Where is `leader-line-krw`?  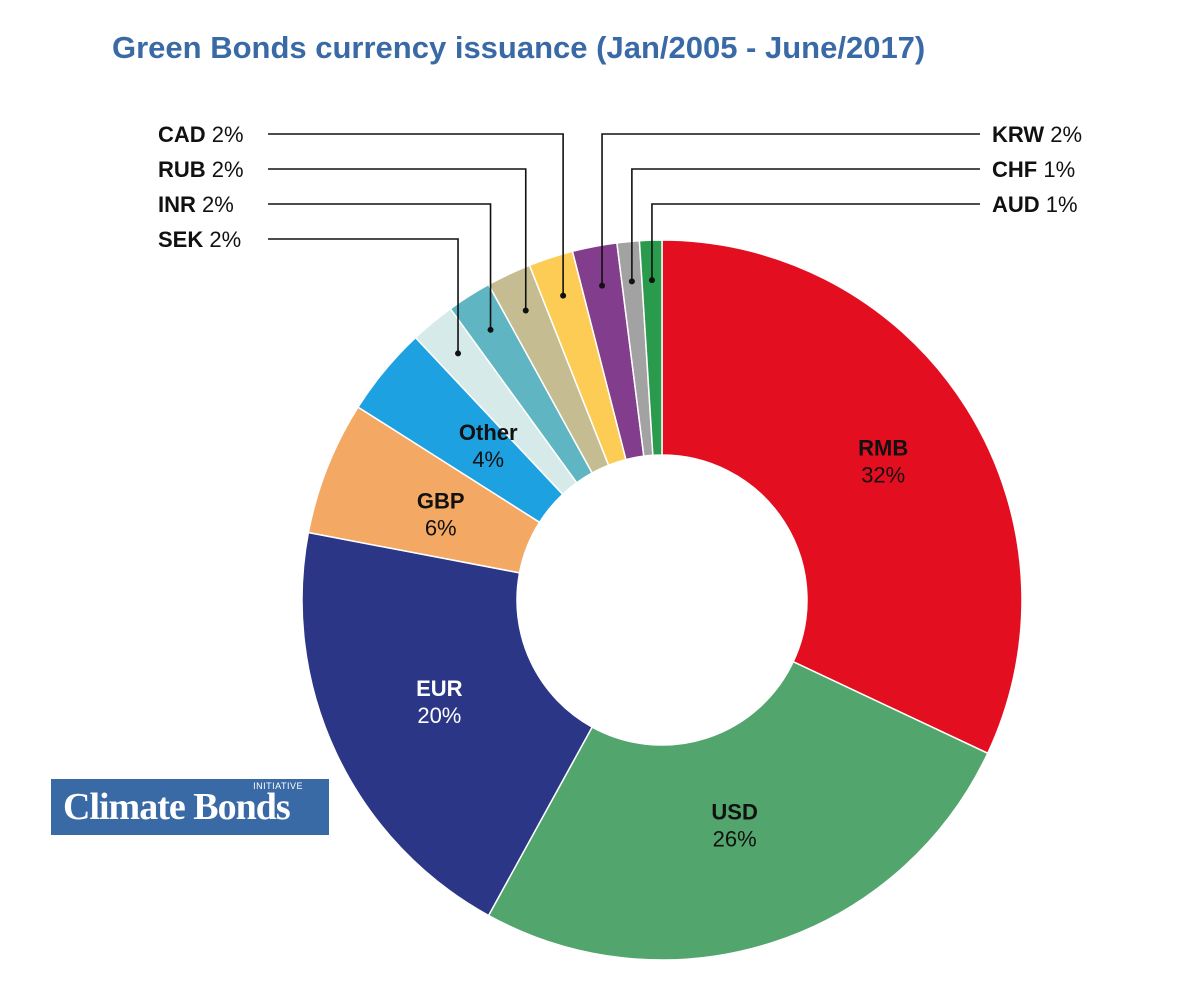 leader-line-krw is located at coordinates (790, 209).